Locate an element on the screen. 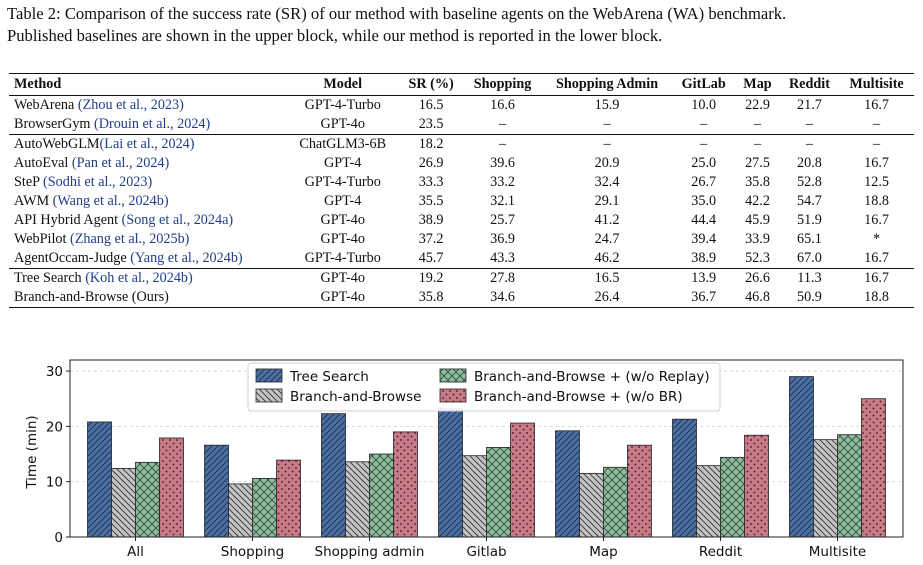 The width and height of the screenshot is (923, 565). value-cell: 65.1 is located at coordinates (809, 239).